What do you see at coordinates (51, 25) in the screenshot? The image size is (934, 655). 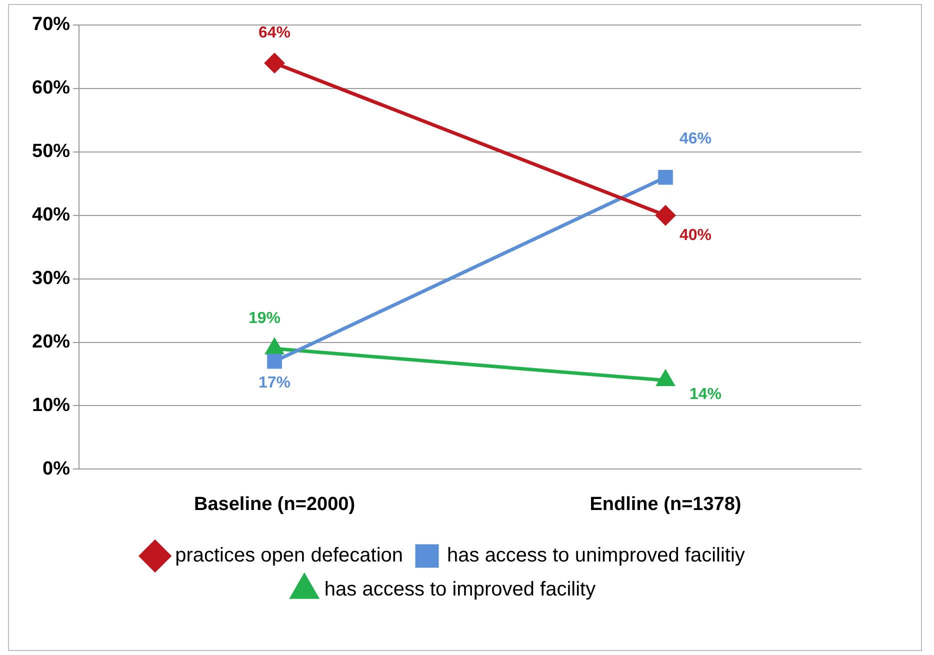 I see `y-tick-label: 70%` at bounding box center [51, 25].